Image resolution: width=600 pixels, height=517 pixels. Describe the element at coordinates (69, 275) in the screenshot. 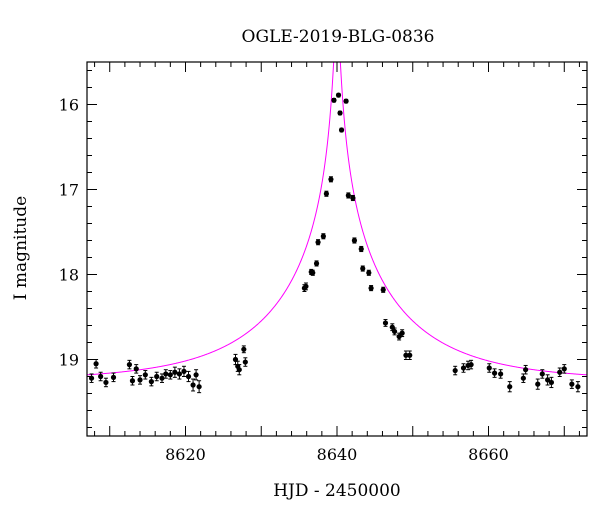

I see `y-tick-label: 18` at that location.